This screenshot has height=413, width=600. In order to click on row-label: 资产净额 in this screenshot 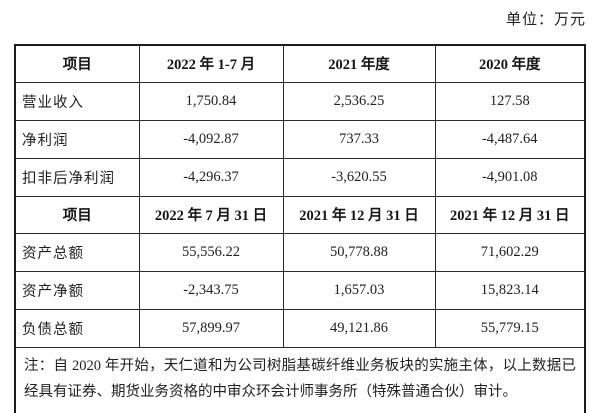, I will do `click(77, 290)`.